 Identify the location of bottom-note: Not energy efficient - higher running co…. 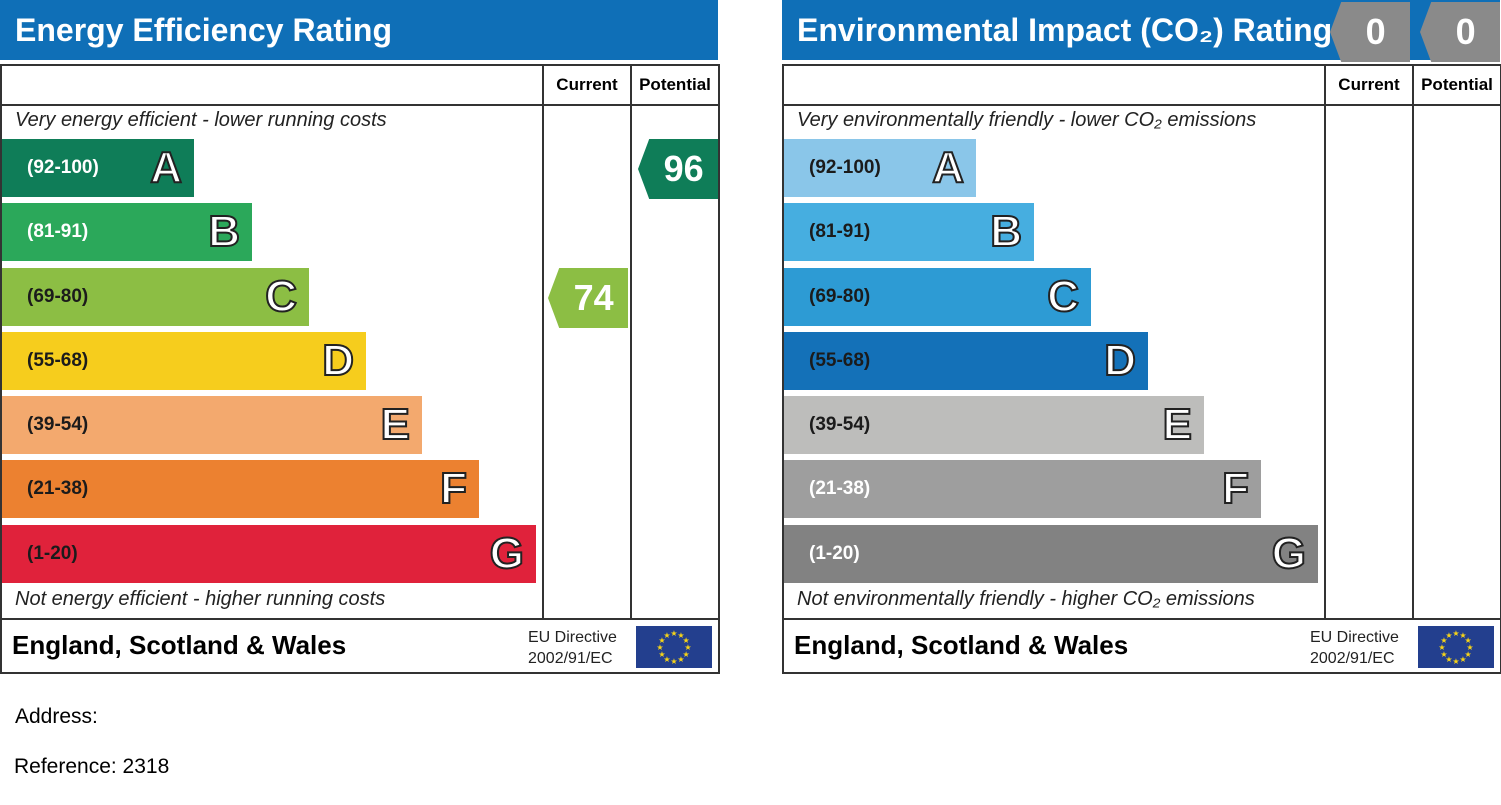
(200, 599).